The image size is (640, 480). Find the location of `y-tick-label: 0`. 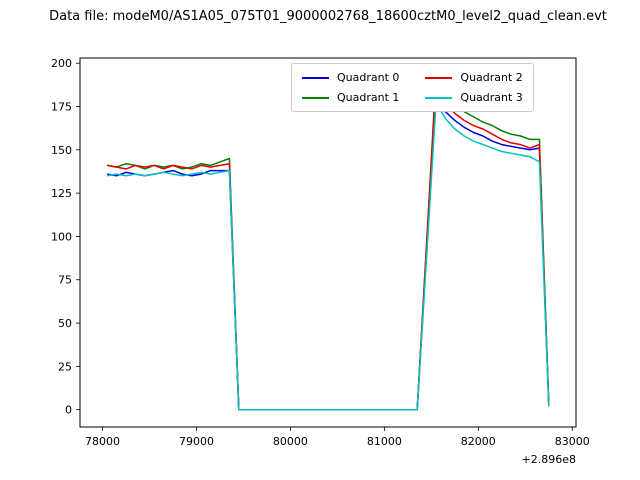

y-tick-label: 0 is located at coordinates (68, 410).